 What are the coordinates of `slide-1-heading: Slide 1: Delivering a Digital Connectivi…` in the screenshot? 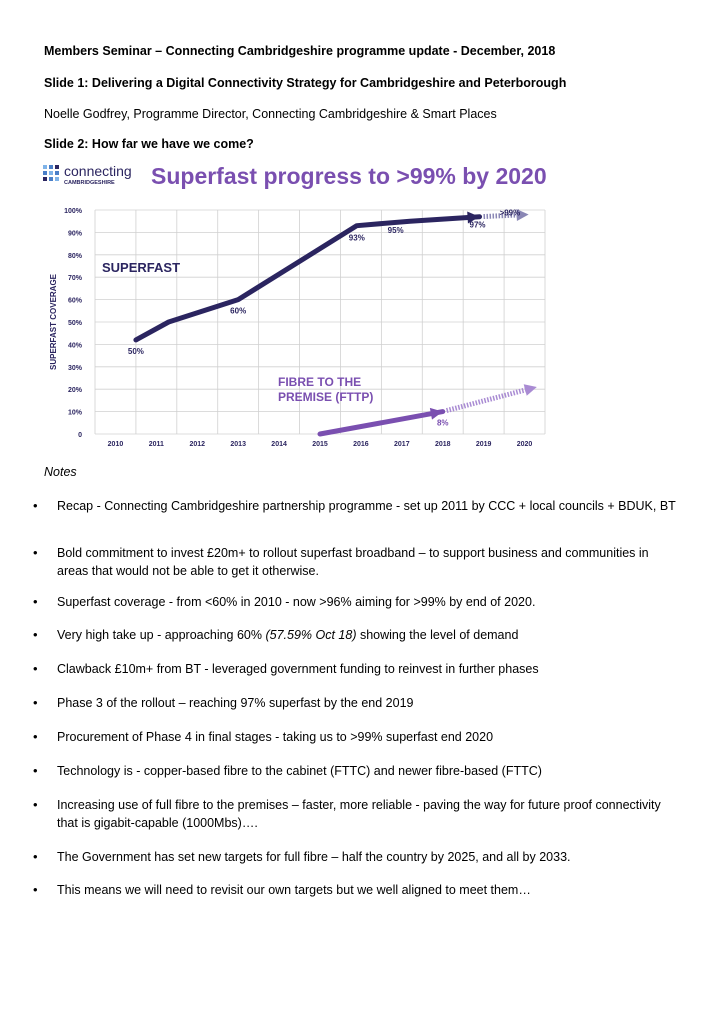 It's located at (305, 83).